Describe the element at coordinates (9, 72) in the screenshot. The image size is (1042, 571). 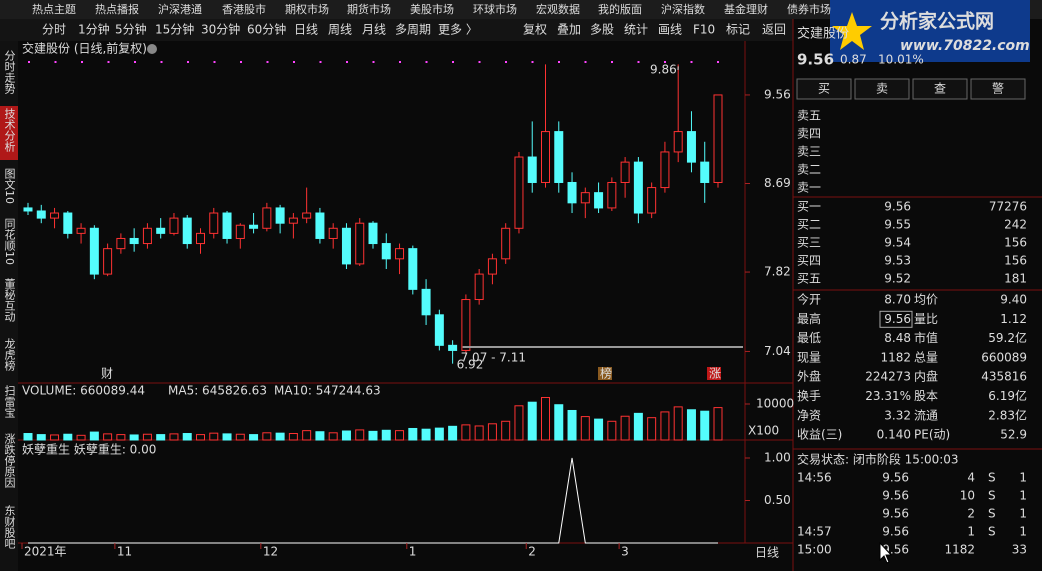
I see `side-tab: 分时走势` at that location.